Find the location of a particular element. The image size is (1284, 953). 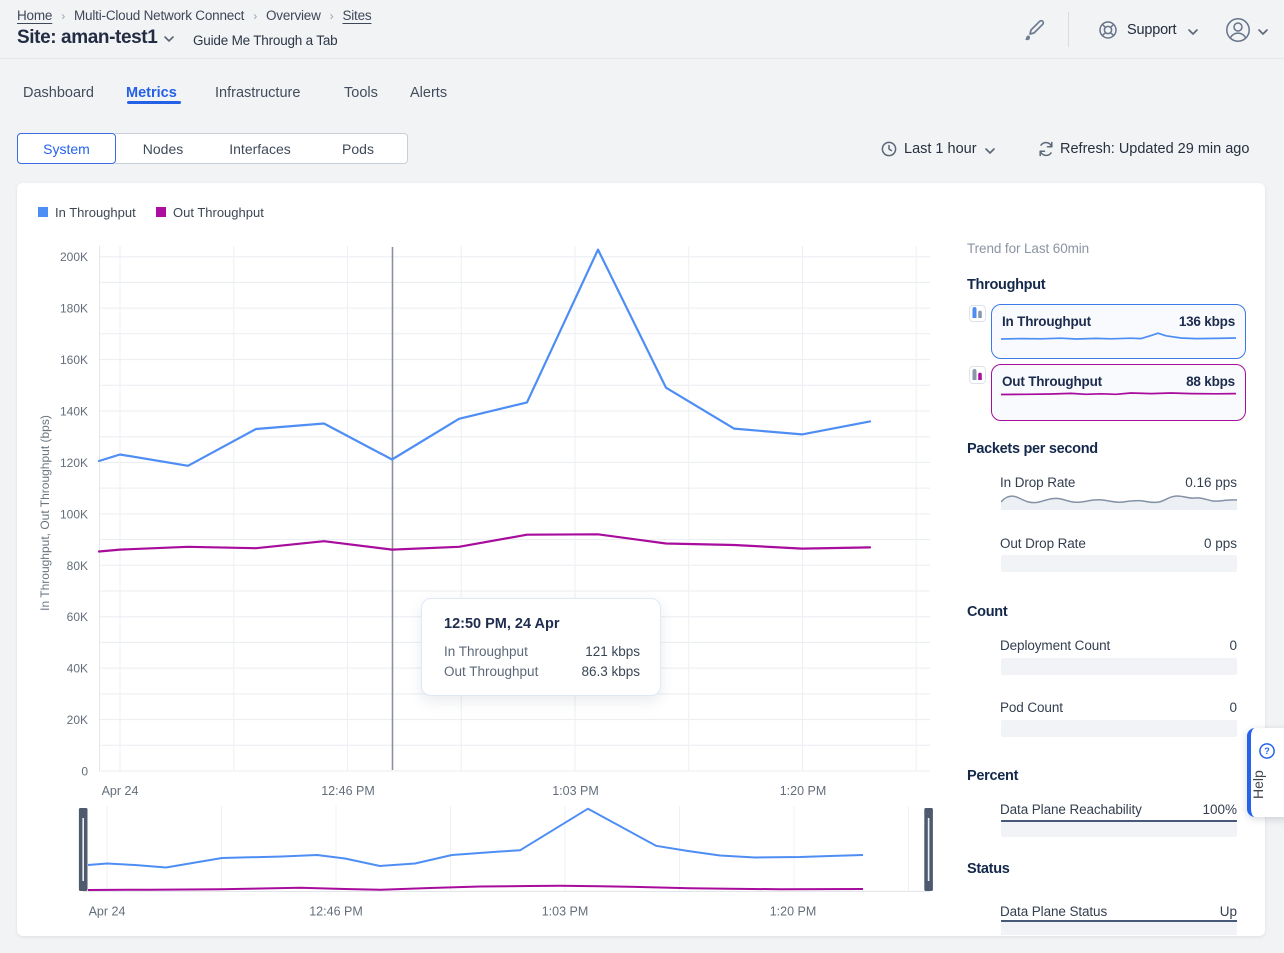

svg-text: 100K is located at coordinates (74, 514).